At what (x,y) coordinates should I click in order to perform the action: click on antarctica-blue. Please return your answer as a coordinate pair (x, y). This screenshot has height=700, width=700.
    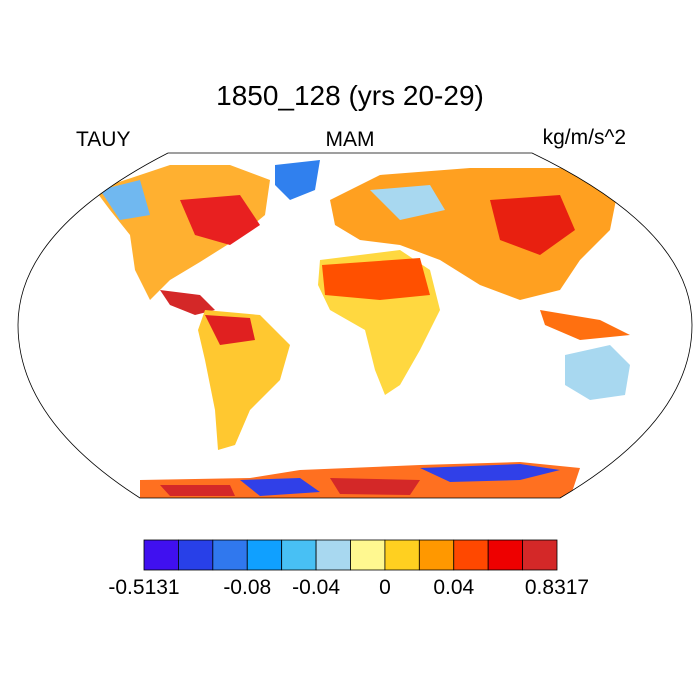
    Looking at the image, I should click on (400, 480).